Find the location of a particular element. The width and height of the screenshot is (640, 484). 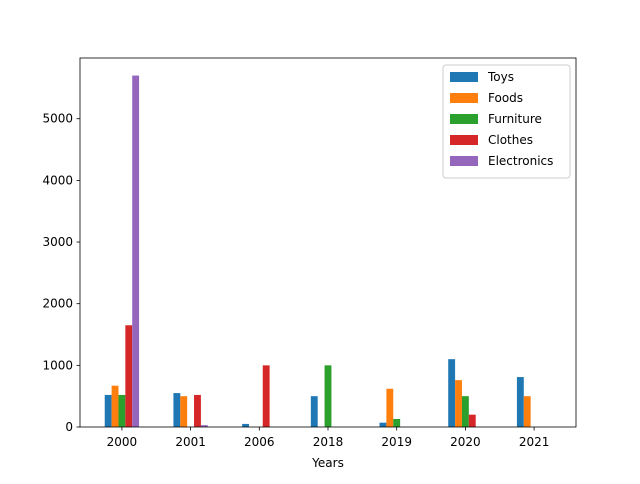

bar-clothes-2001 is located at coordinates (197, 410).